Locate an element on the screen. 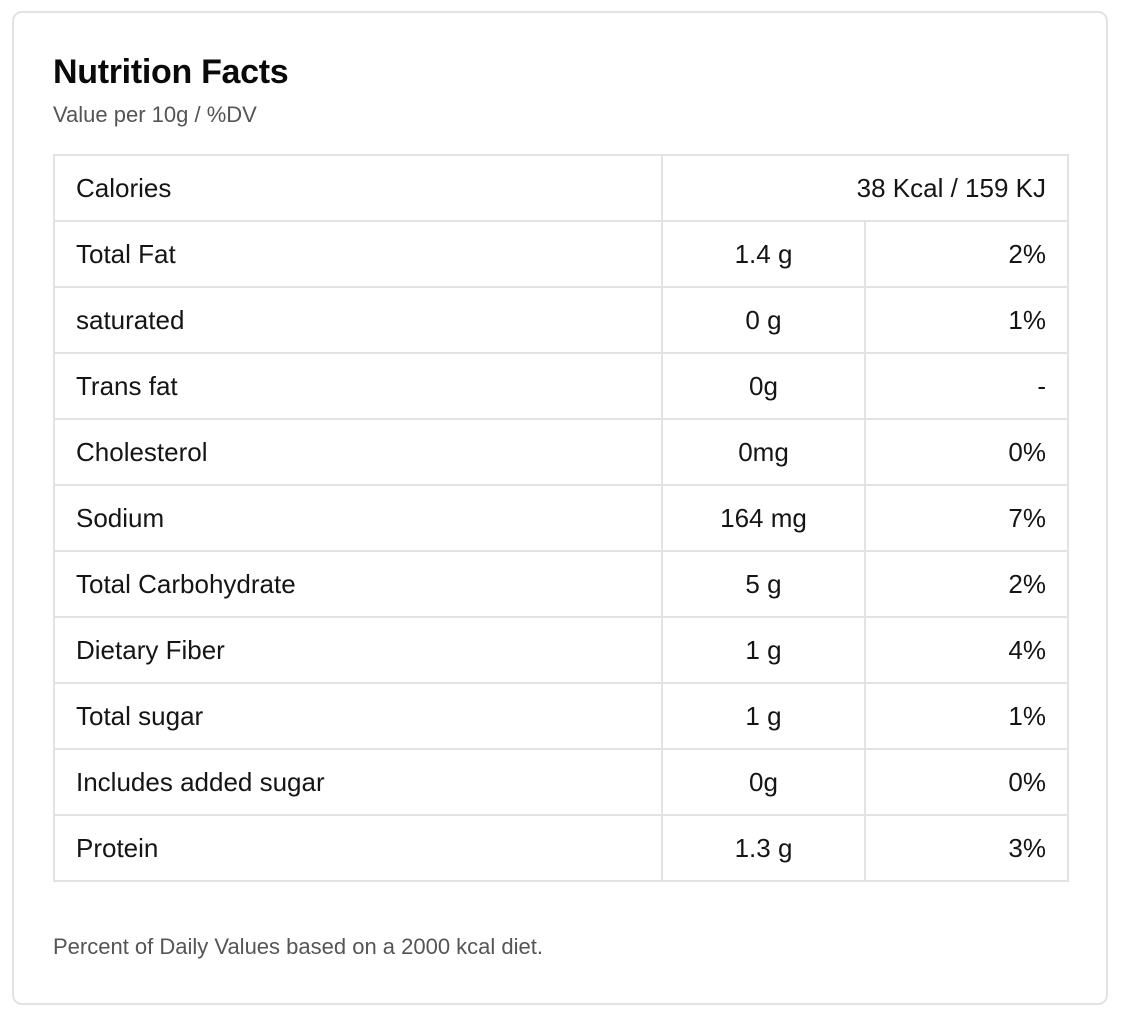 The height and width of the screenshot is (1020, 1128). nutrient-amount: 1.3 g is located at coordinates (763, 848).